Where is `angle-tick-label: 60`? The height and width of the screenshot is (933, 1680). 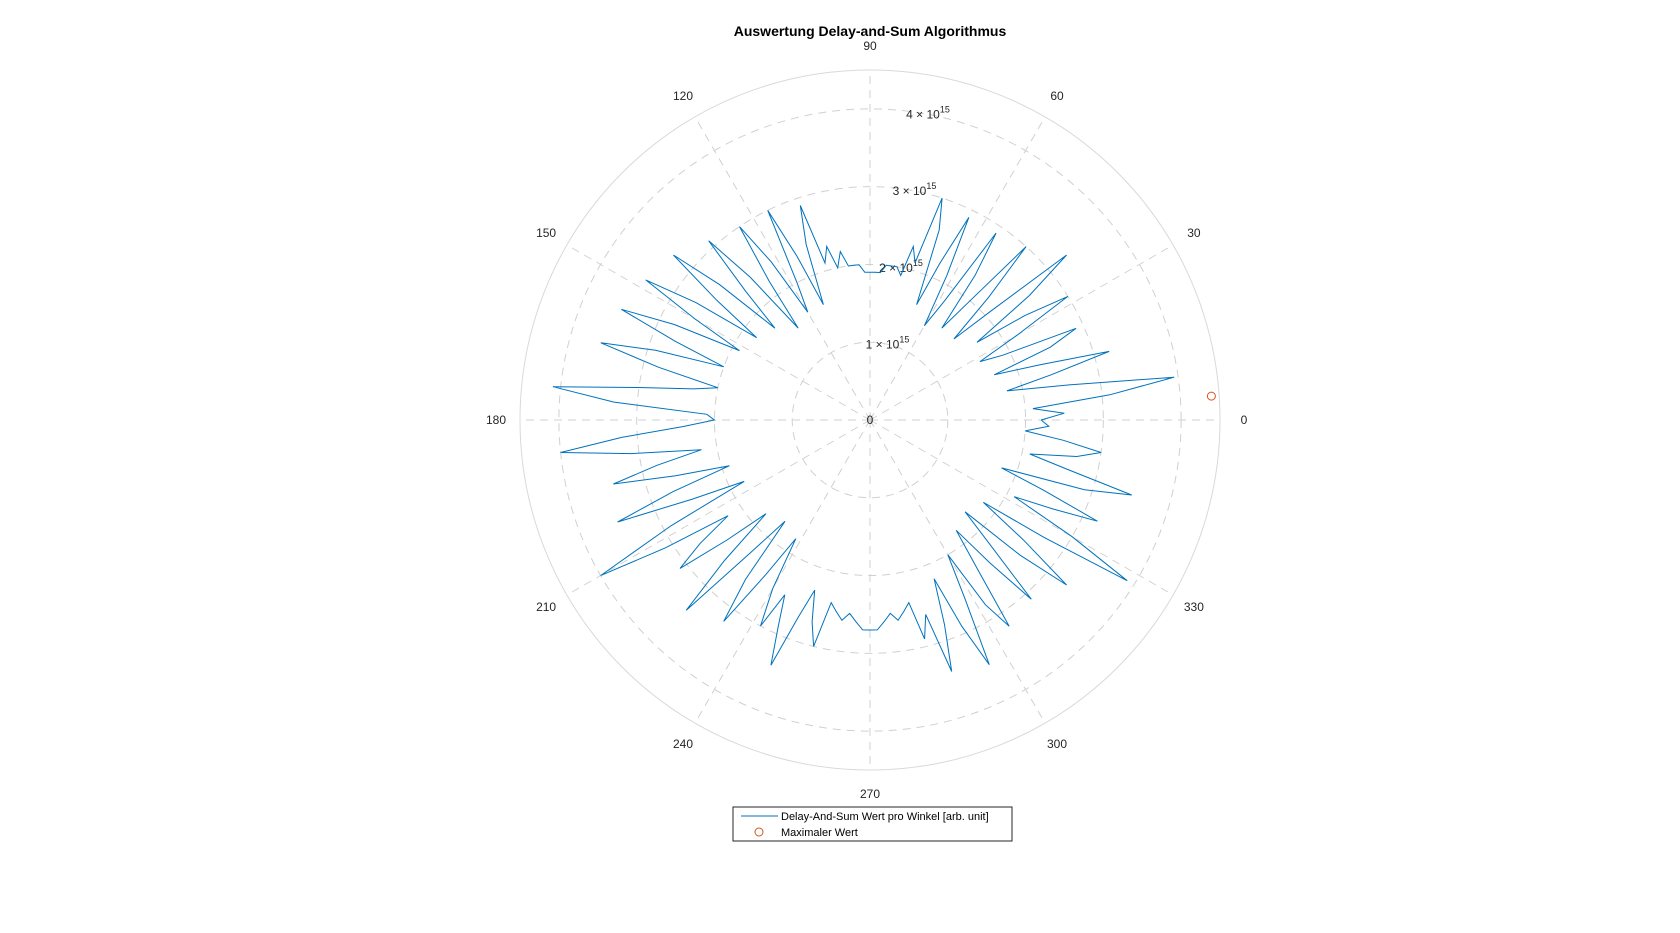 angle-tick-label: 60 is located at coordinates (1057, 96).